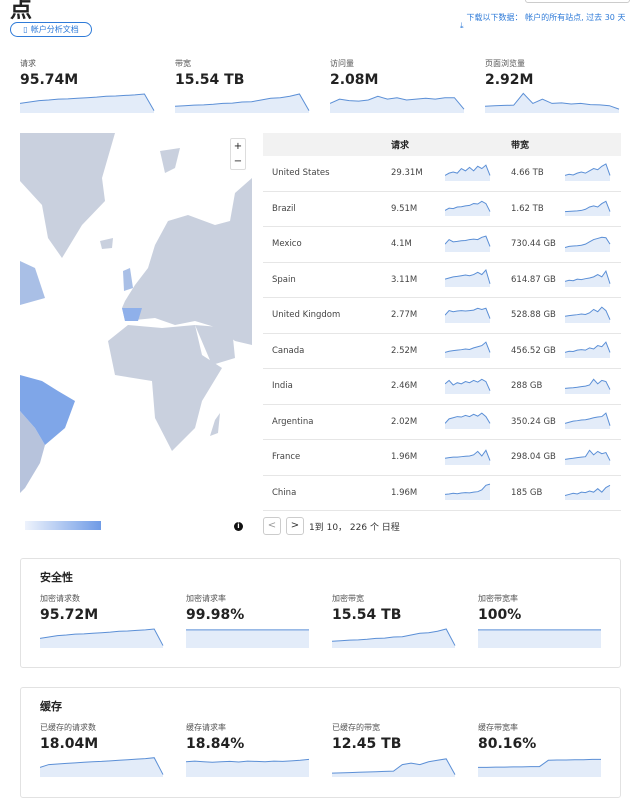 The height and width of the screenshot is (800, 633). Describe the element at coordinates (306, 315) in the screenshot. I see `country-name: United Kingdom` at that location.